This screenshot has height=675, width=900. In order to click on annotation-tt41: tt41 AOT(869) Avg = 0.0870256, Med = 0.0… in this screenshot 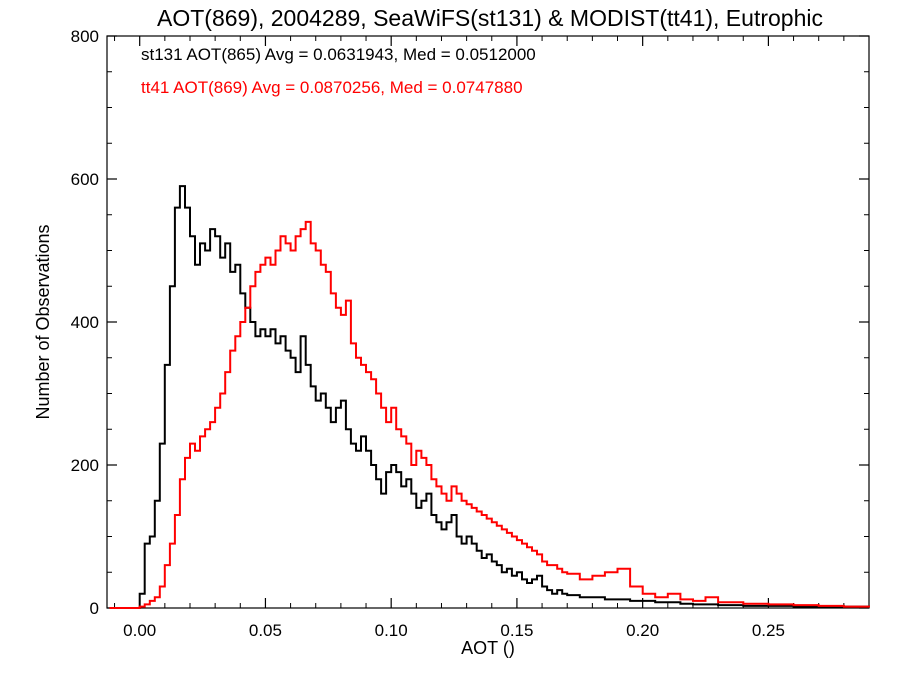, I will do `click(332, 87)`.